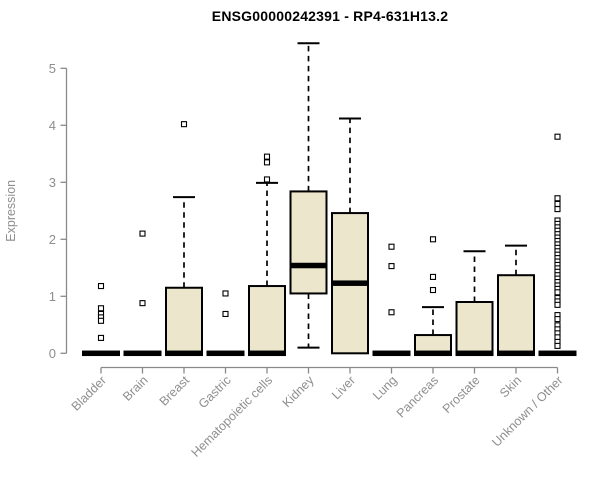 The image size is (600, 500). I want to click on chart-title: ENSG00000242391 - RP4-631H13.2, so click(330, 16).